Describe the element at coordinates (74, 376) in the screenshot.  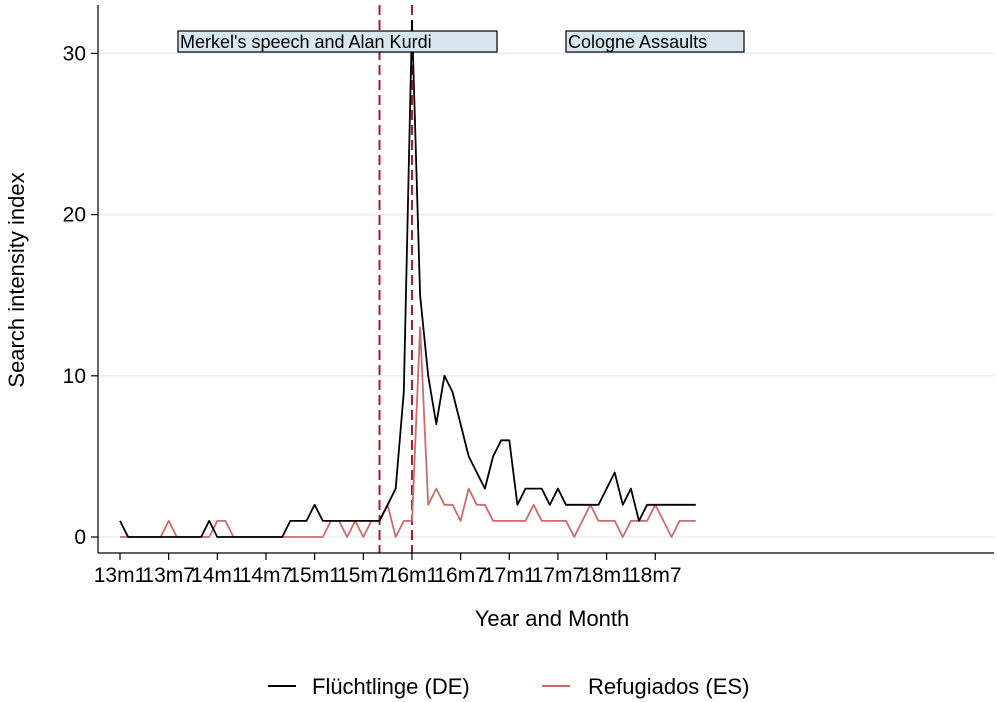
I see `y-tick-label-10: 10` at that location.